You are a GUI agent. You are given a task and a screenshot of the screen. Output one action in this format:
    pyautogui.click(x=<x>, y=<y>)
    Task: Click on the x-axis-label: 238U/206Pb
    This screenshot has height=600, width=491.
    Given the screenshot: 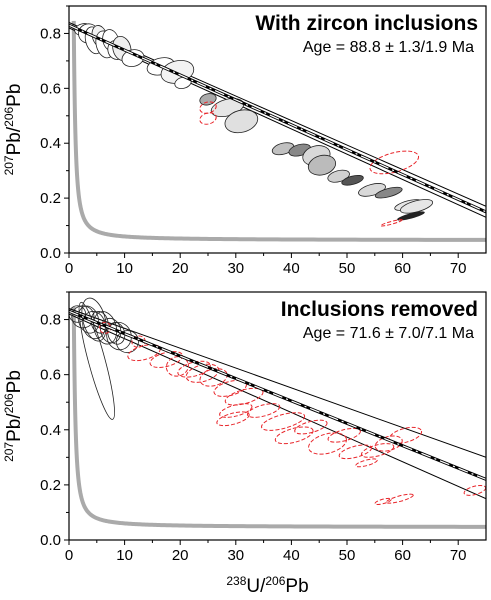 What is the action you would take?
    pyautogui.click(x=267, y=585)
    